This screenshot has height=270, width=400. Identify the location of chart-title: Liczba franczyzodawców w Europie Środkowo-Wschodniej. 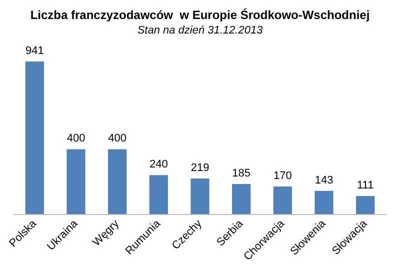
(200, 15).